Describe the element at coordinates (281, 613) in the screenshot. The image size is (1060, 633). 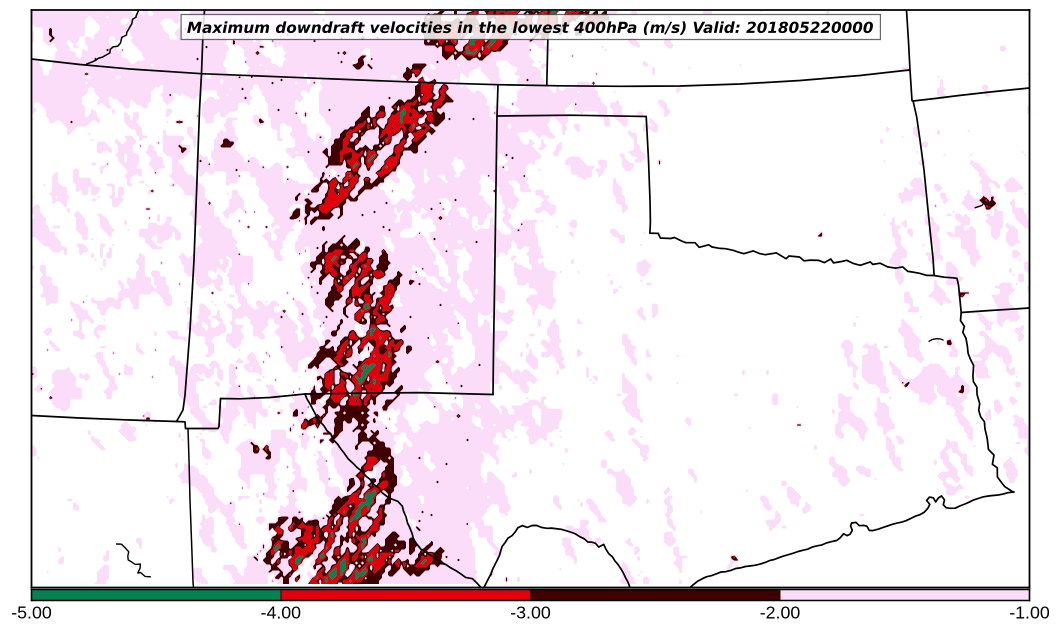
I see `svg-text: -4.00` at that location.